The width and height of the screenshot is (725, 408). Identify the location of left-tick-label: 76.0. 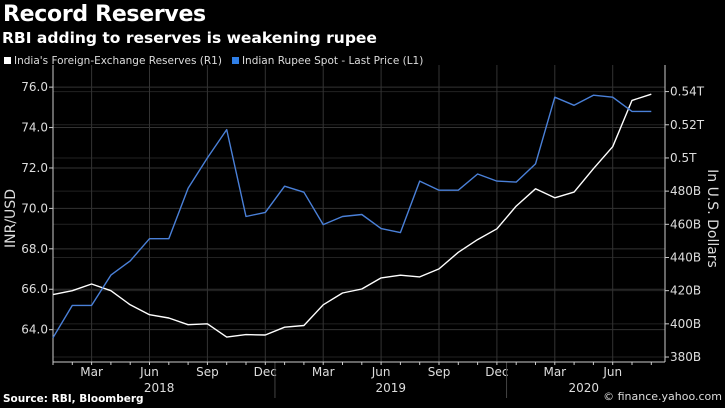
(34, 87).